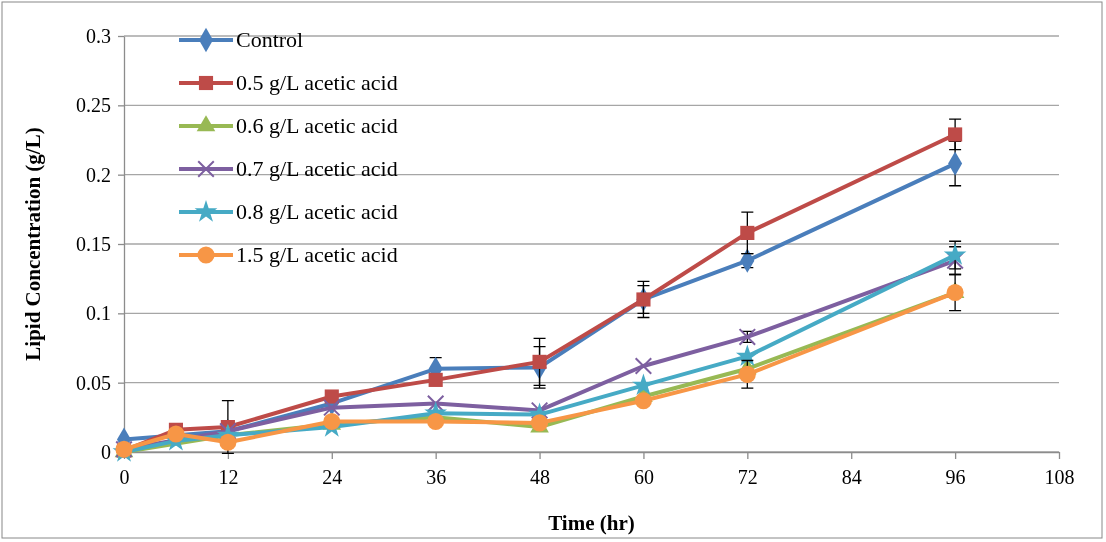 Image resolution: width=1106 pixels, height=542 pixels. I want to click on y-tick-label: 0.2, so click(98, 174).